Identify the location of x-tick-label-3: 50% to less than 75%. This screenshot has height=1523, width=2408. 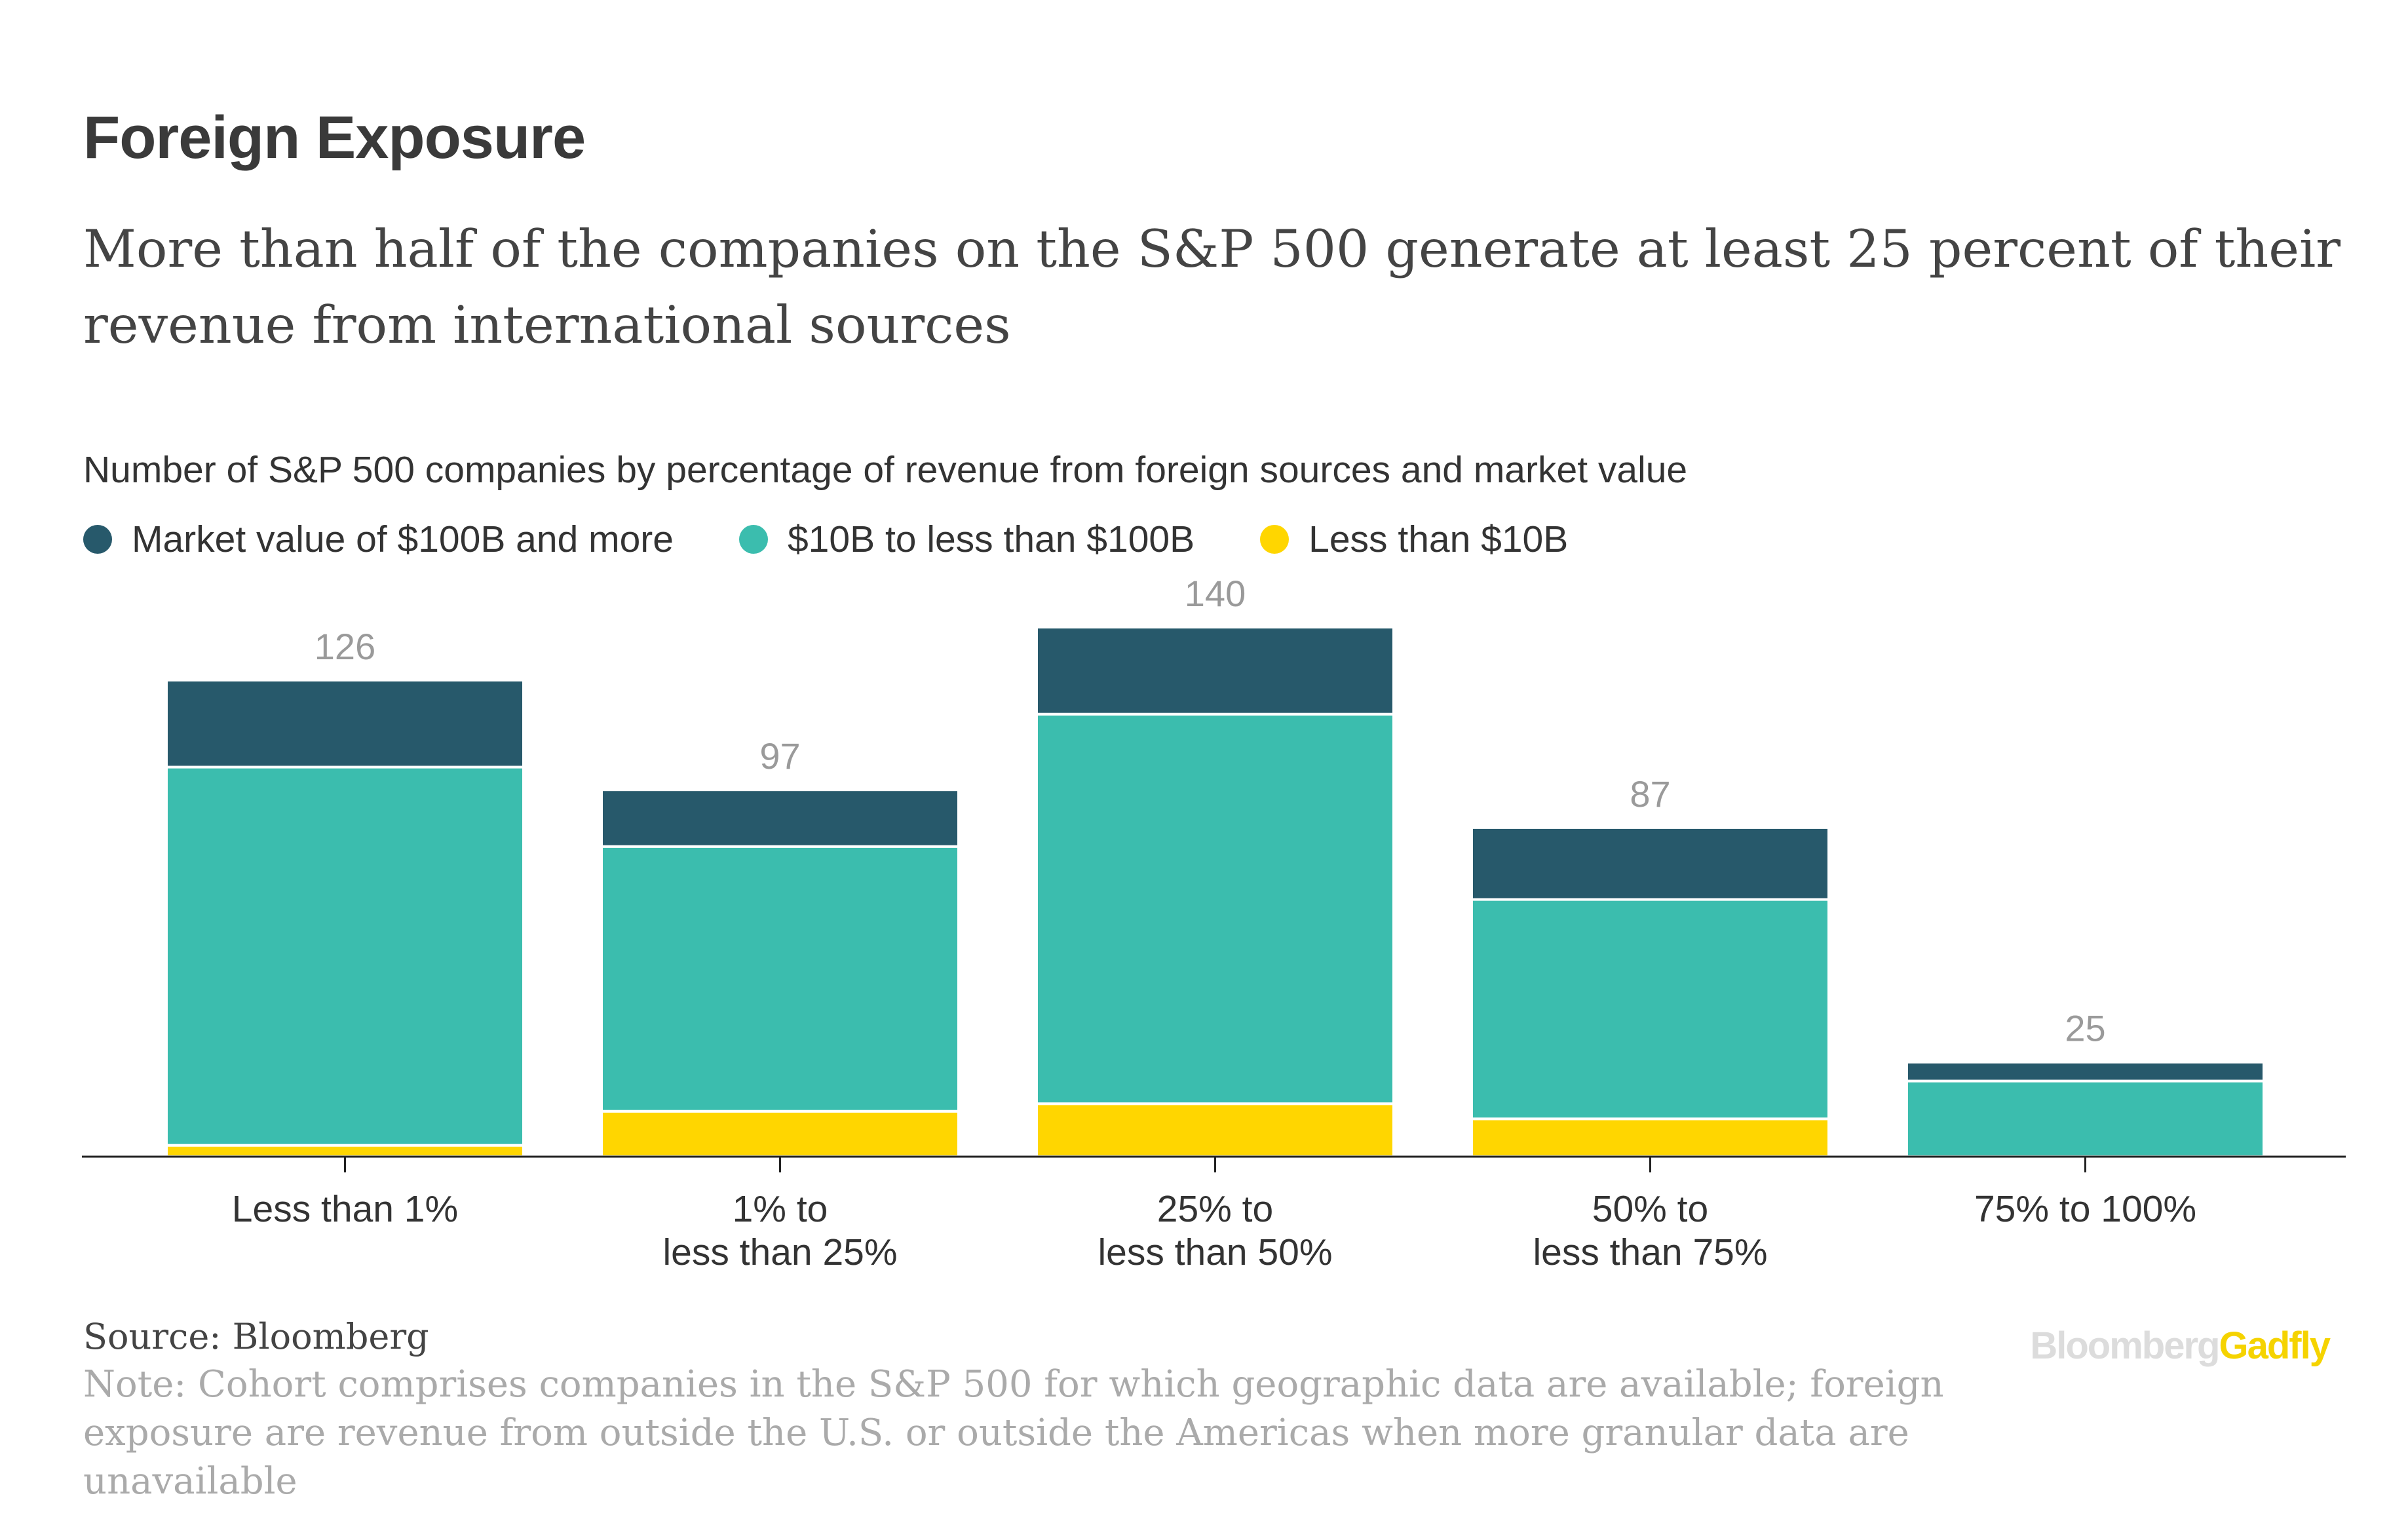
(1650, 1230).